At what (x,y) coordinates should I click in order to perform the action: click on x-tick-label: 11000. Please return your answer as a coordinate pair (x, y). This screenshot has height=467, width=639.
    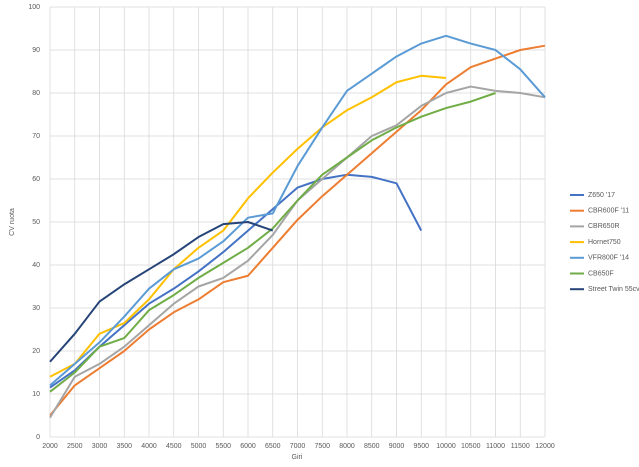
    Looking at the image, I should click on (495, 446).